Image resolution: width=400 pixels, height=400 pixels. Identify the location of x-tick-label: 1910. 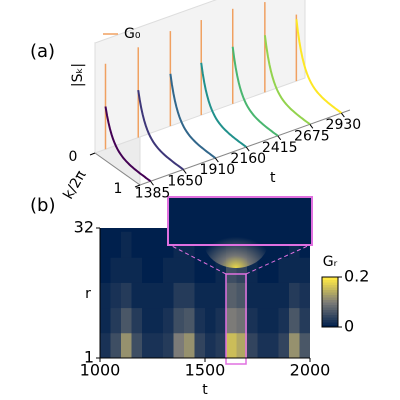
(218, 170).